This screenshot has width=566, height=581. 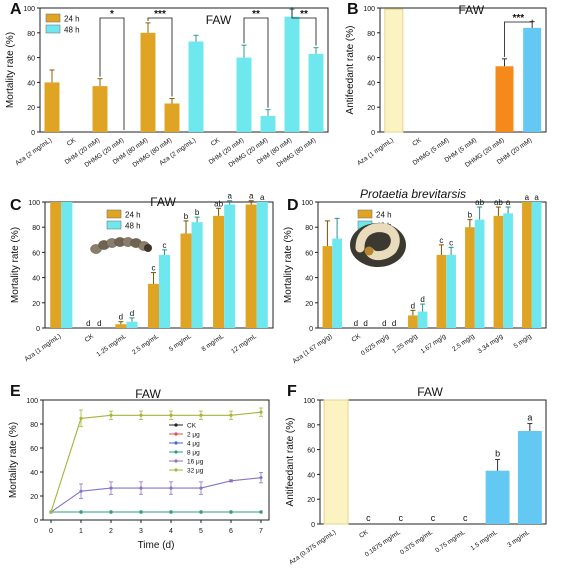 What do you see at coordinates (292, 391) in the screenshot?
I see `panel-letter: F` at bounding box center [292, 391].